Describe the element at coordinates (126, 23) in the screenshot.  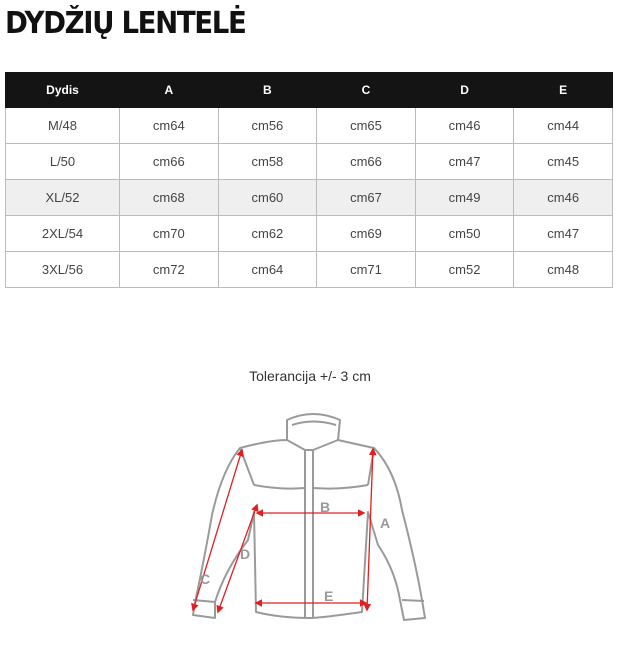
I see `page-title: DYDŽIŲ LENTELĖ` at that location.